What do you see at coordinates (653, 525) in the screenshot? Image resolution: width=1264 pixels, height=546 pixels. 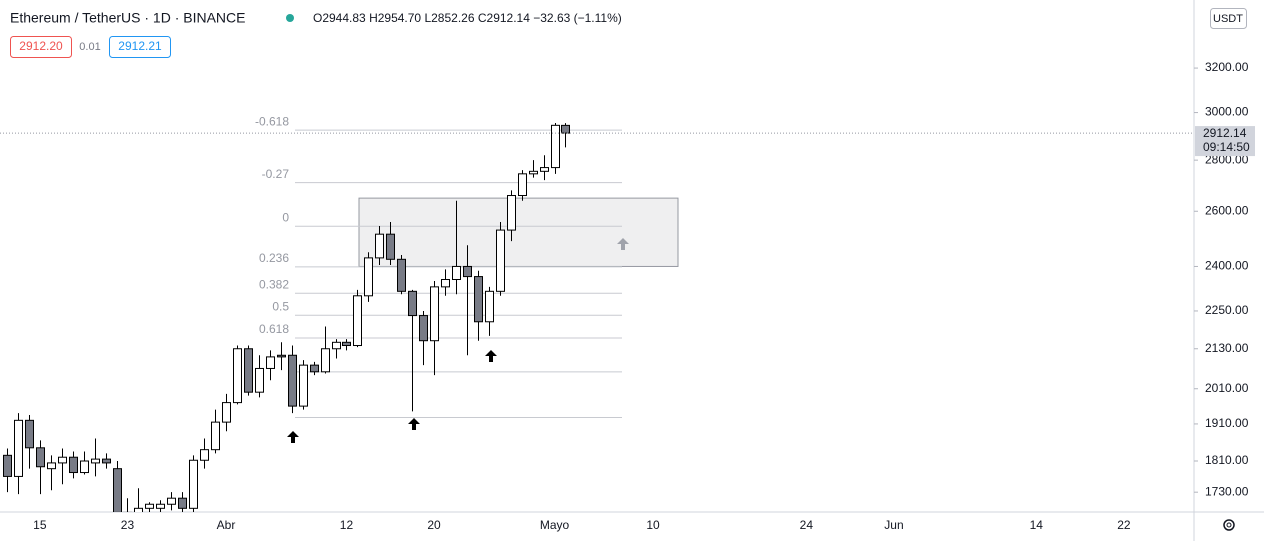 I see `x-tick-label: 10` at bounding box center [653, 525].